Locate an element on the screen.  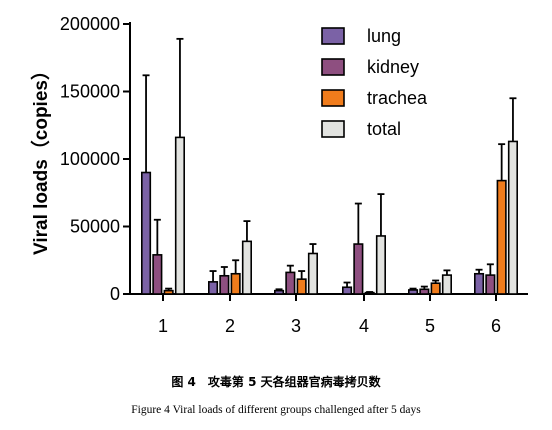
legend-swatch-total is located at coordinates (333, 129).